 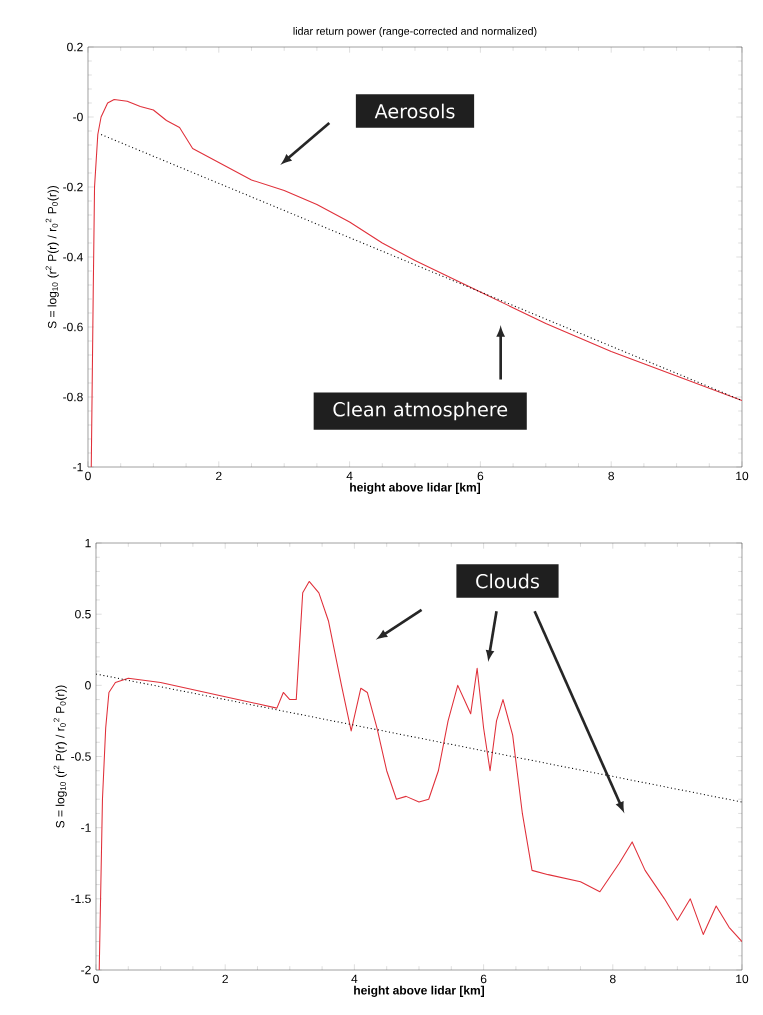 I want to click on annotation: Clean atmosphere, so click(x=420, y=411).